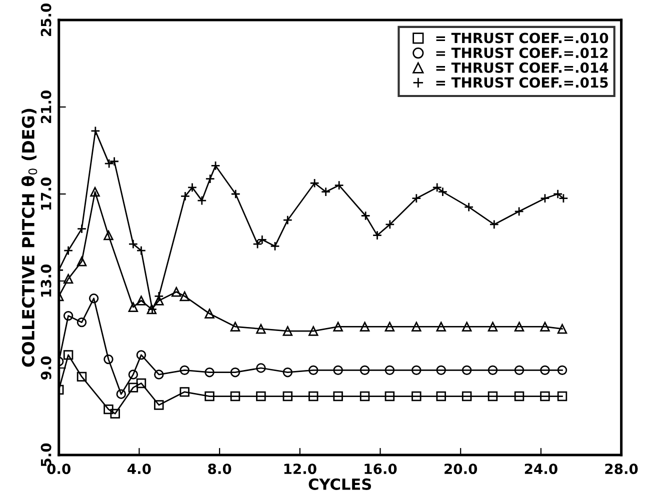 The width and height of the screenshot is (654, 500). Describe the element at coordinates (46, 20) in the screenshot. I see `y-tick-label: 25.0` at that location.